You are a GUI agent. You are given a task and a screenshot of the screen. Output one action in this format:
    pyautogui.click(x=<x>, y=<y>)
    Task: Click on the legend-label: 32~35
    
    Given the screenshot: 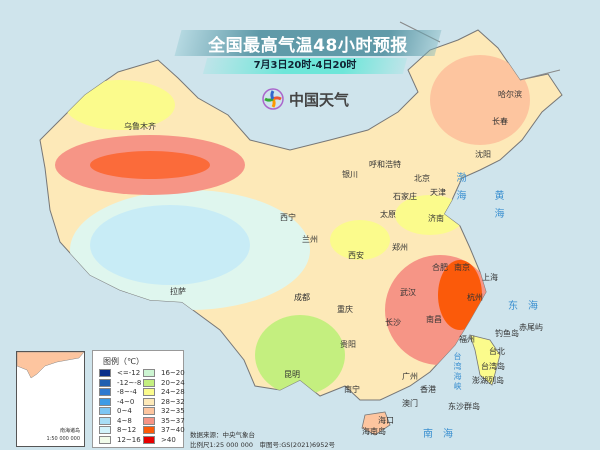 What is the action you would take?
    pyautogui.click(x=173, y=411)
    